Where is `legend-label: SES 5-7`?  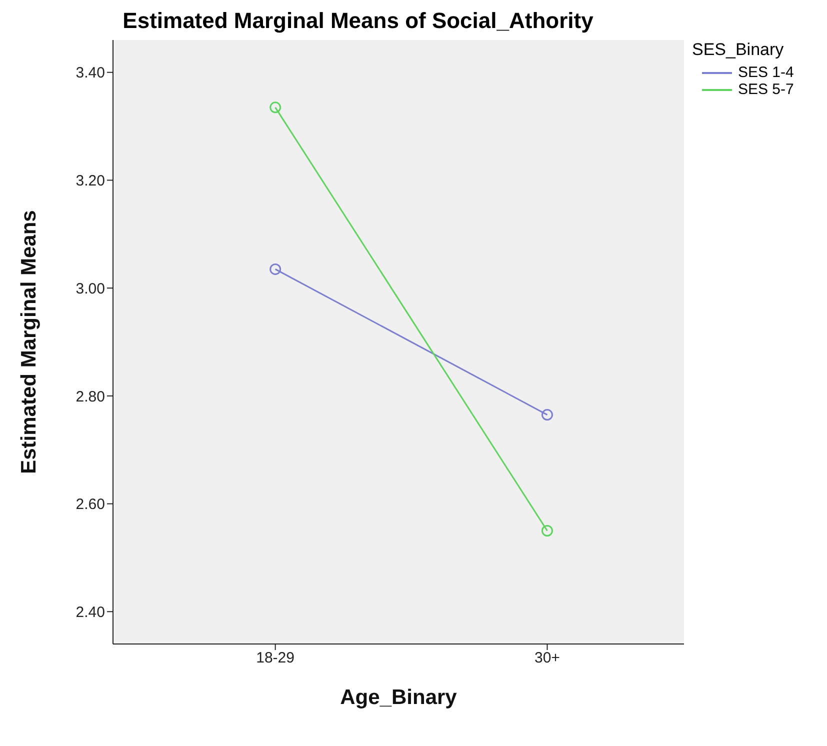
legend-label: SES 5-7 is located at coordinates (766, 89).